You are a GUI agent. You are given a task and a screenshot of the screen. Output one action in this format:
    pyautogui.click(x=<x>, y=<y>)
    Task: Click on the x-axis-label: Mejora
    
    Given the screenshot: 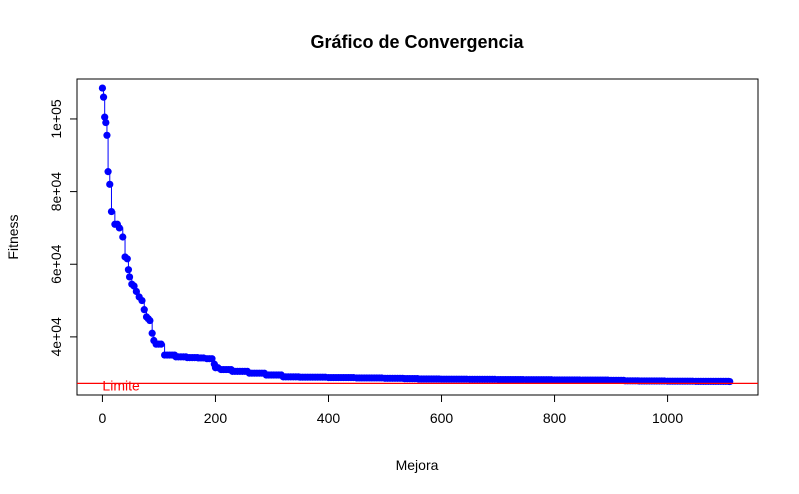 What is the action you would take?
    pyautogui.click(x=417, y=465)
    